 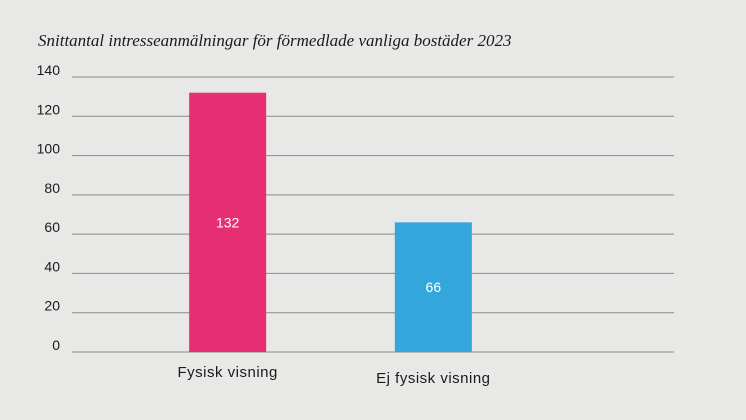 I want to click on y-tick-label: 140, so click(x=49, y=70).